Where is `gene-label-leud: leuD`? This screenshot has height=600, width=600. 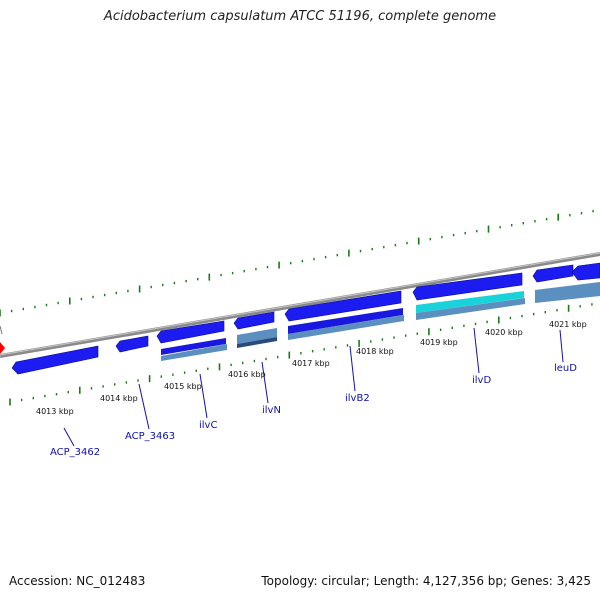
gene-label-leud: leuD is located at coordinates (565, 368).